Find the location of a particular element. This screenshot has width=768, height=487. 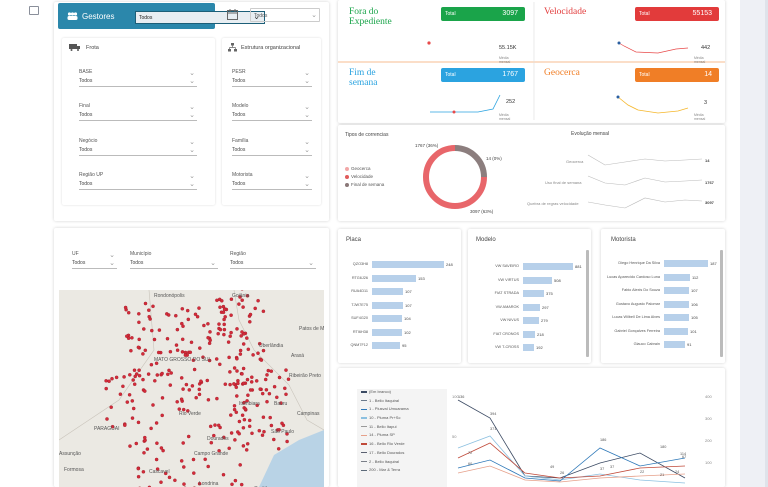

estrutura-card is located at coordinates (271, 121).